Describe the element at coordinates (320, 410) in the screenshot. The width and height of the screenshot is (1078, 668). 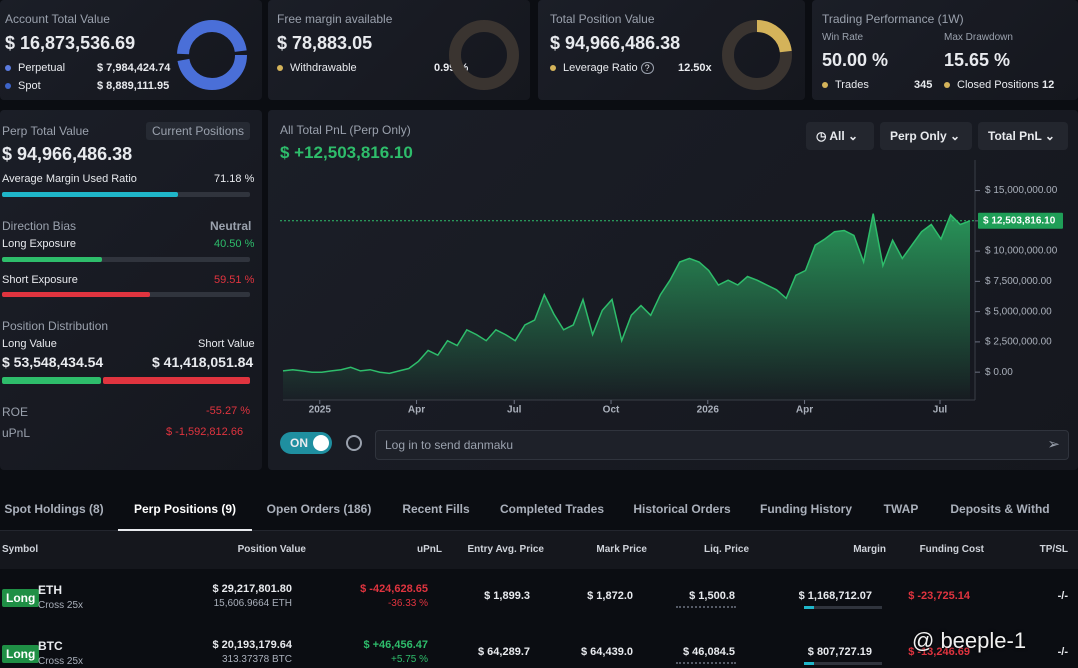
I see `x-tick-label: 2025` at that location.